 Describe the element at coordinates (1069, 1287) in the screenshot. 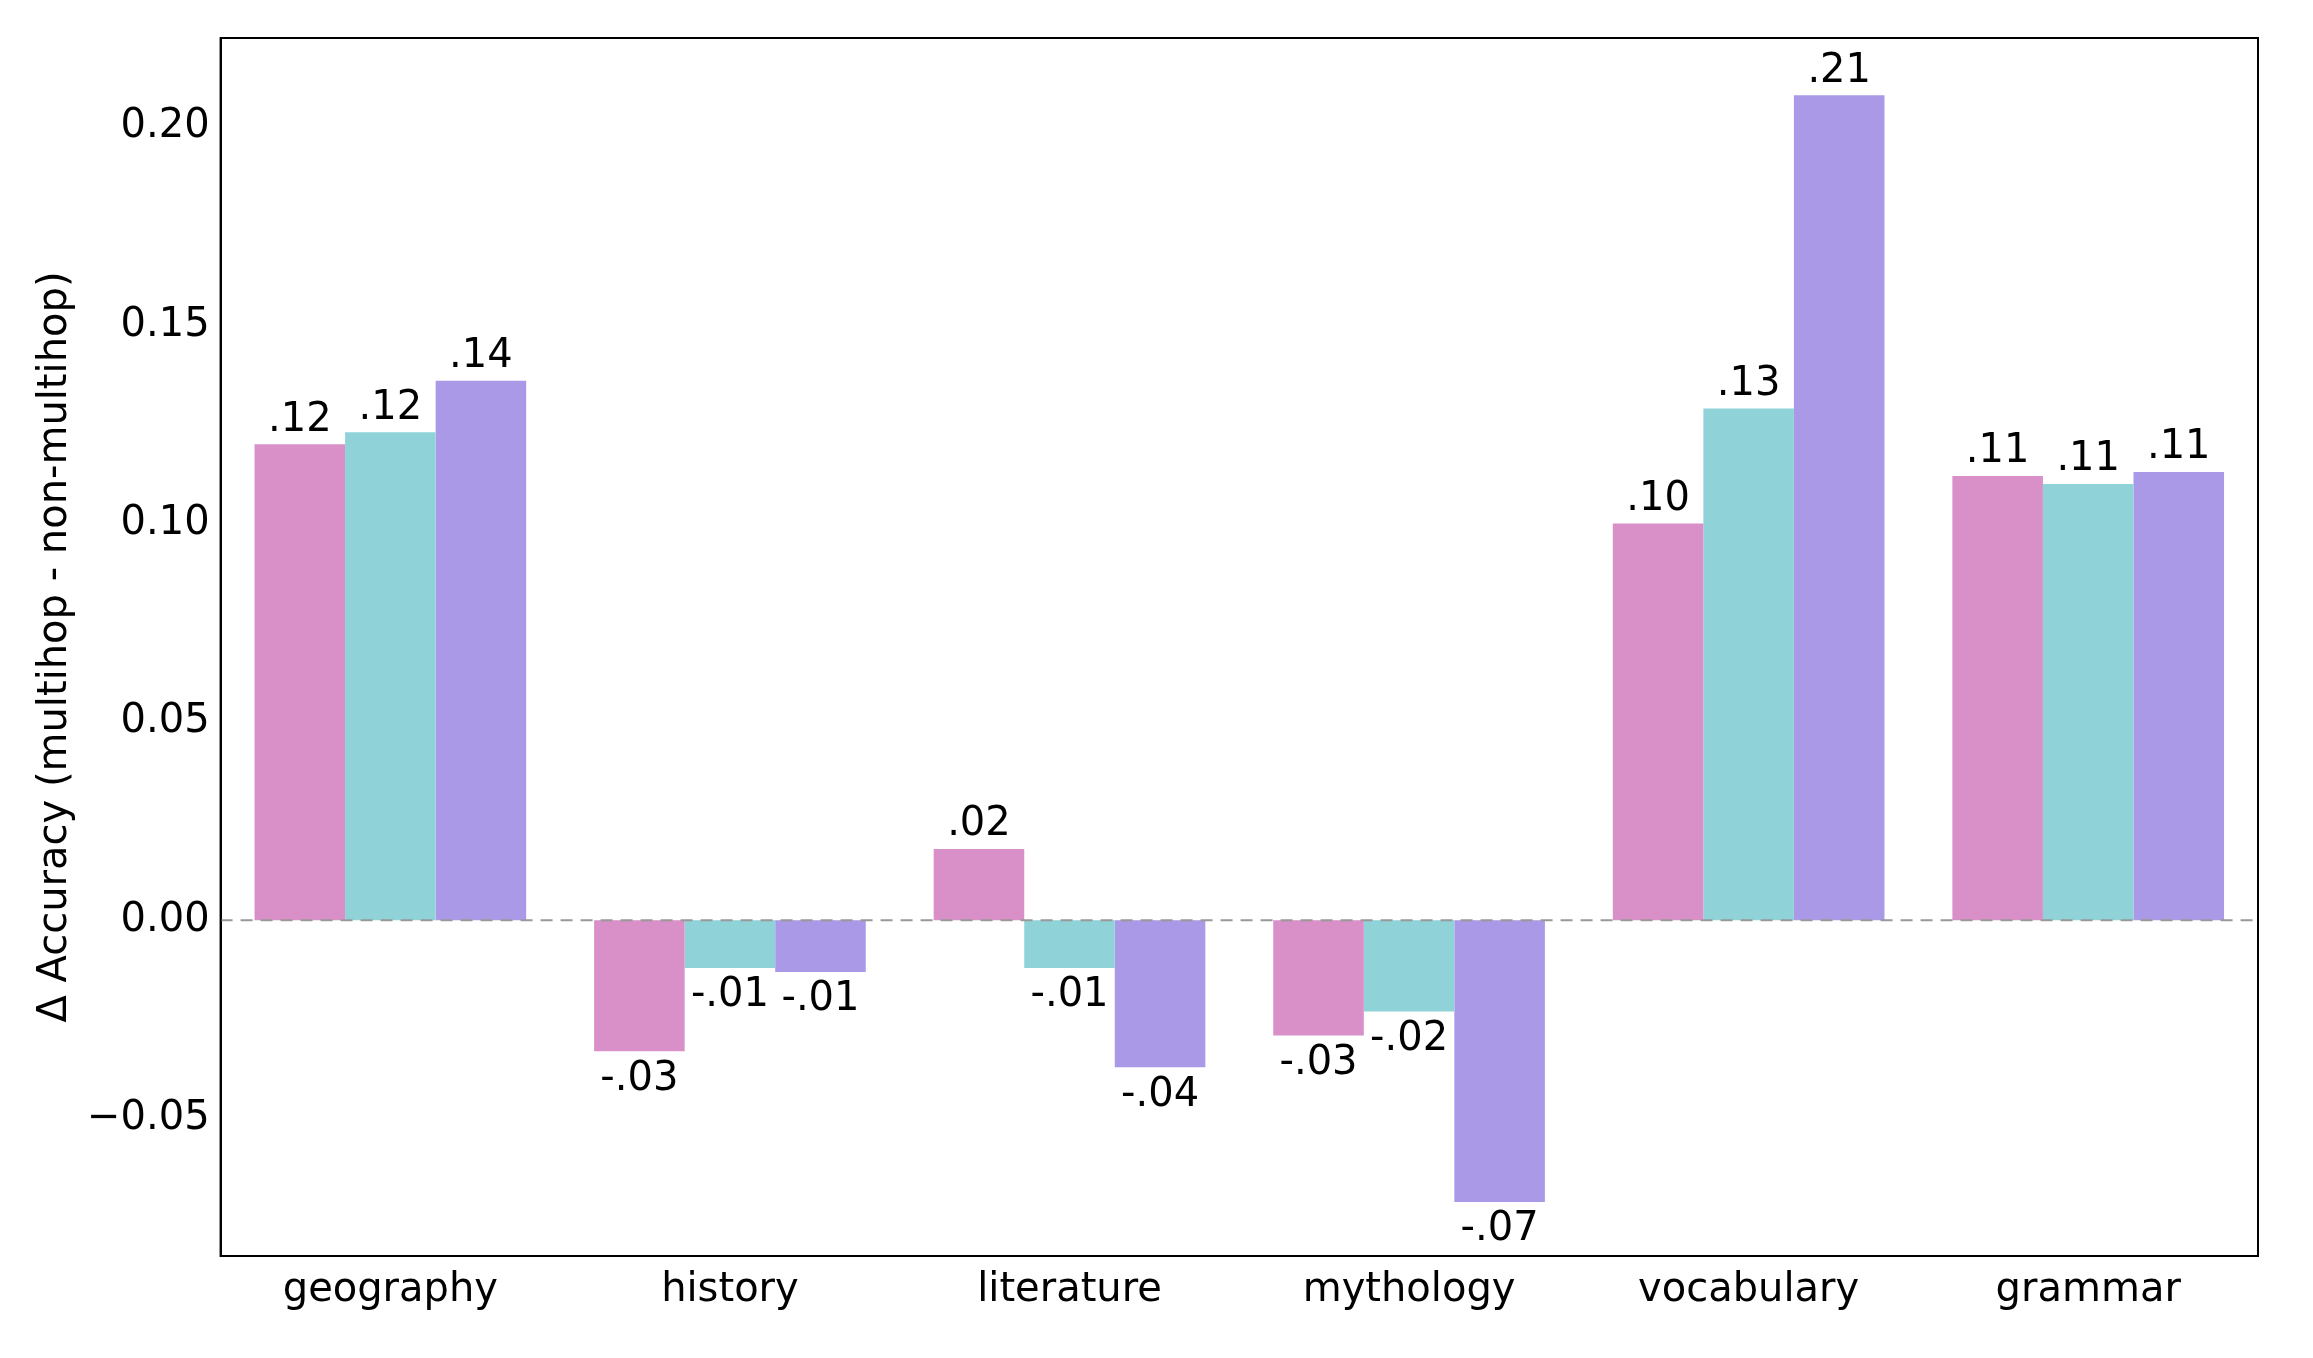

I see `x-tick-label: literature` at that location.